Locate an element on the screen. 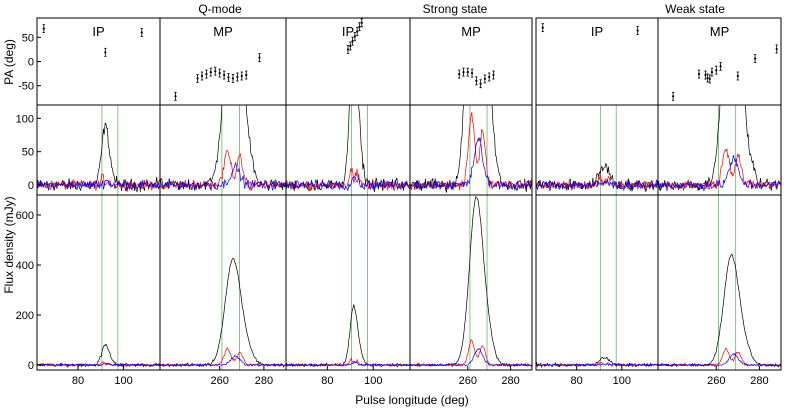 The height and width of the screenshot is (413, 789). g0-mp-bot-frame is located at coordinates (223, 282).